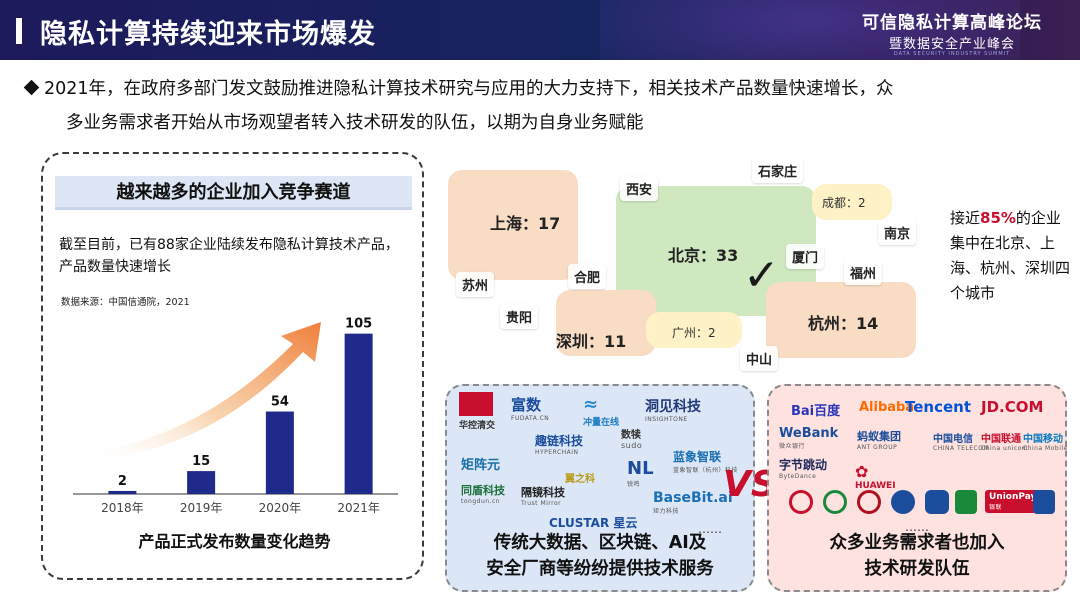 This screenshot has width=1080, height=608. What do you see at coordinates (279, 452) in the screenshot?
I see `bar-2020年` at bounding box center [279, 452].